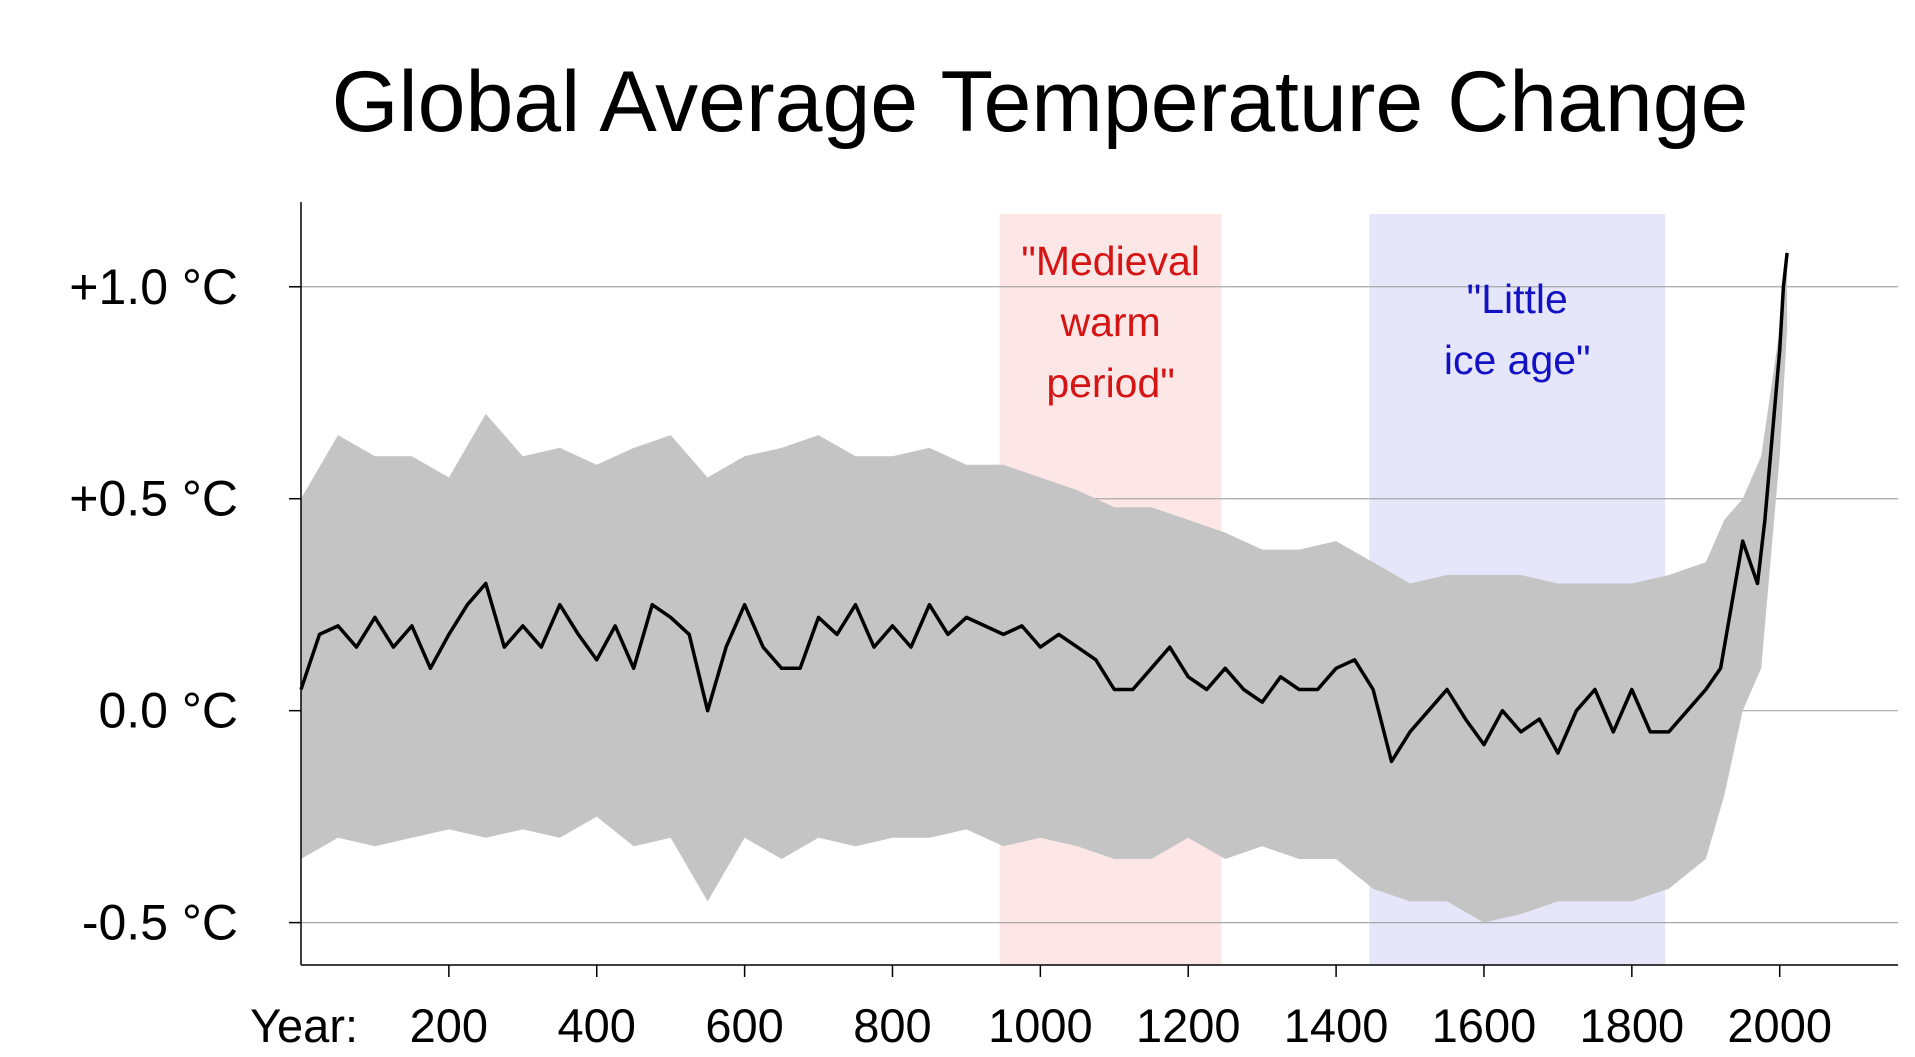 This screenshot has height=1057, width=1915. What do you see at coordinates (160, 923) in the screenshot?
I see `y-tick-label: -0.5 °C` at bounding box center [160, 923].